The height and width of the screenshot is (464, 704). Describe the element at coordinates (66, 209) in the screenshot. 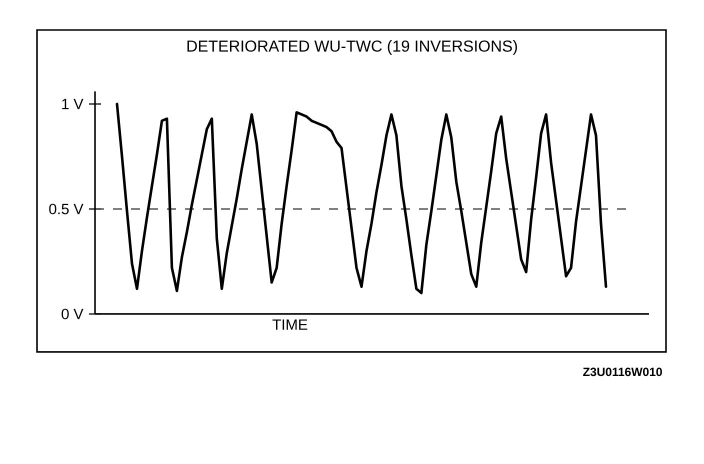

I see `y-tick-label: 0.5 V` at that location.